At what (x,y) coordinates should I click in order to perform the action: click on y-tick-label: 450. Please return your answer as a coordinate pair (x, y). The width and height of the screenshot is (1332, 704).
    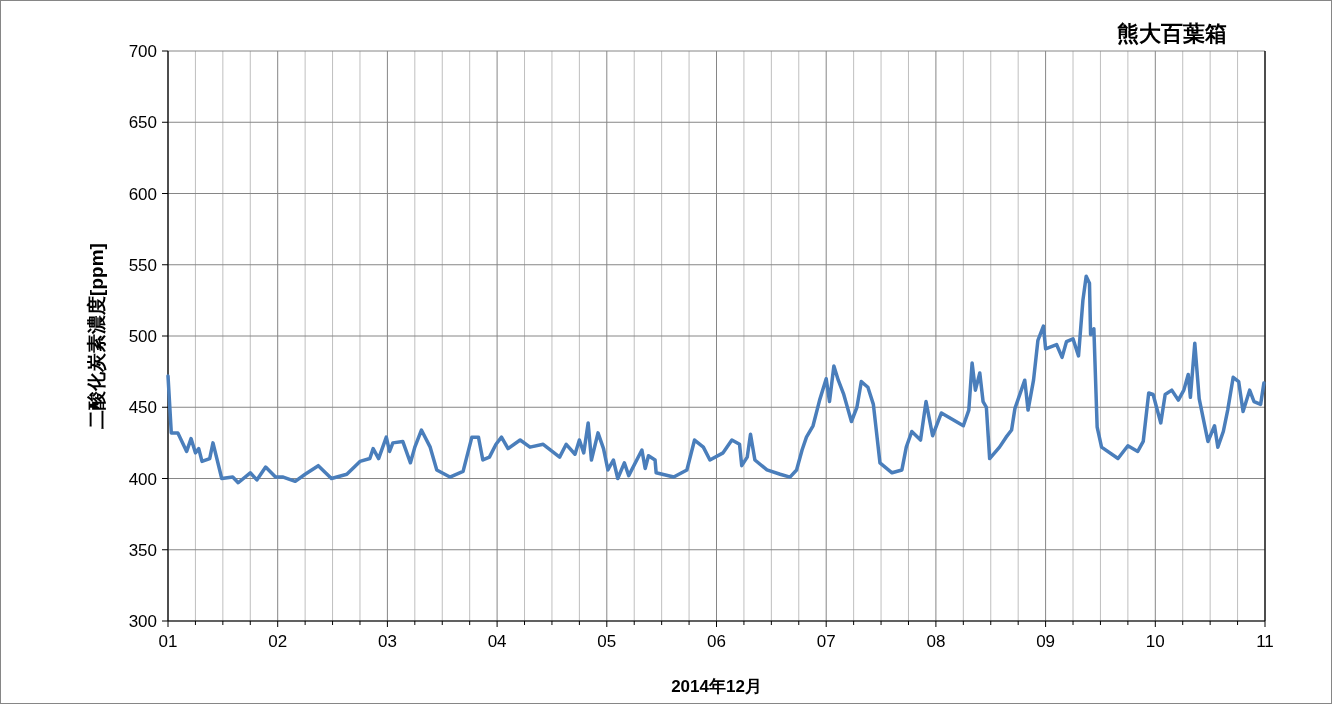
    Looking at the image, I should click on (142, 408).